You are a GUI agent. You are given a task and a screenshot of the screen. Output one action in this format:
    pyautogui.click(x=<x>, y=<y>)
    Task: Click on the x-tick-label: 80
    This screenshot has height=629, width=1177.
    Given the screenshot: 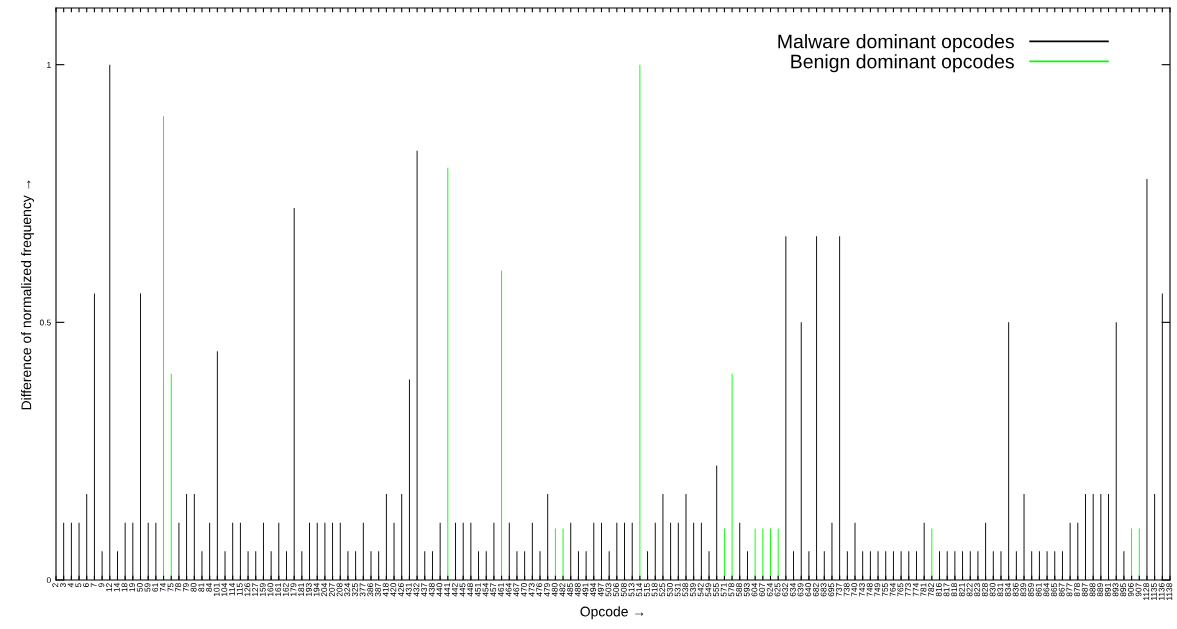 What is the action you would take?
    pyautogui.click(x=193, y=587)
    